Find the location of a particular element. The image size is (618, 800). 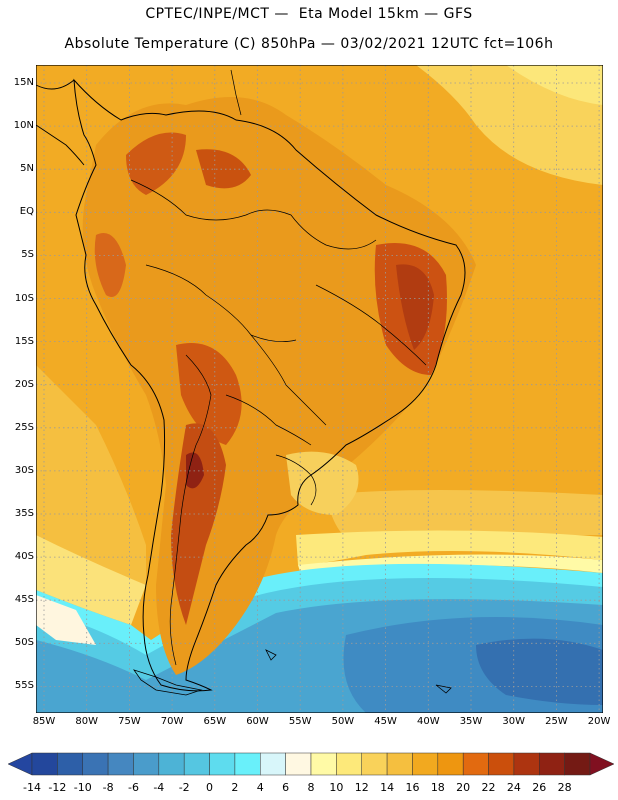

longitude-label: 20W is located at coordinates (599, 721).